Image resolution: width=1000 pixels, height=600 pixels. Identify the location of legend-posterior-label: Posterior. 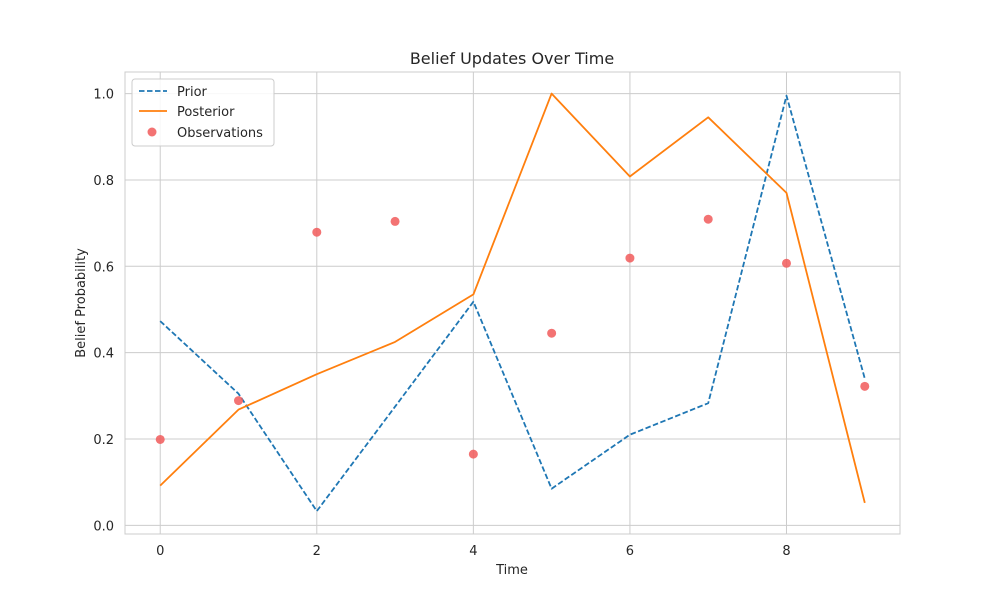
(206, 112).